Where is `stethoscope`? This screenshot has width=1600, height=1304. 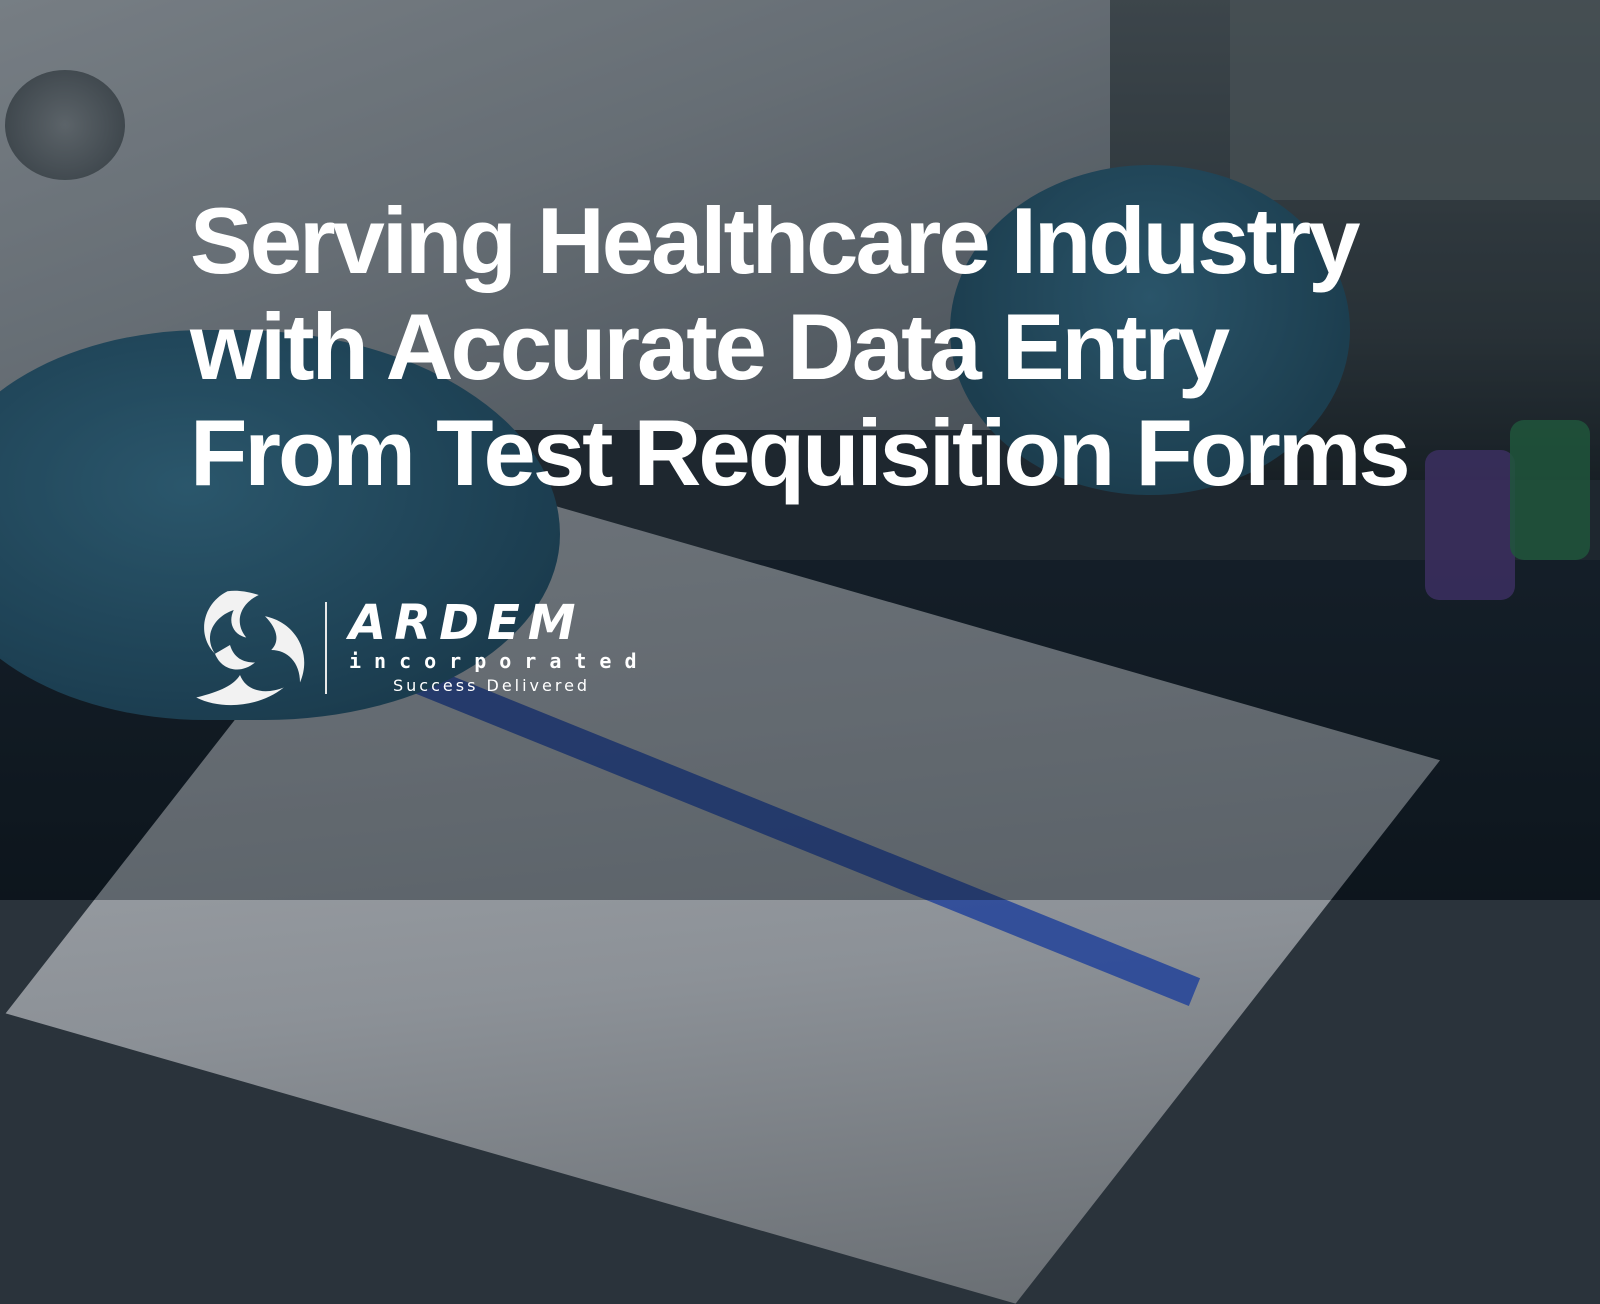 stethoscope is located at coordinates (65, 125).